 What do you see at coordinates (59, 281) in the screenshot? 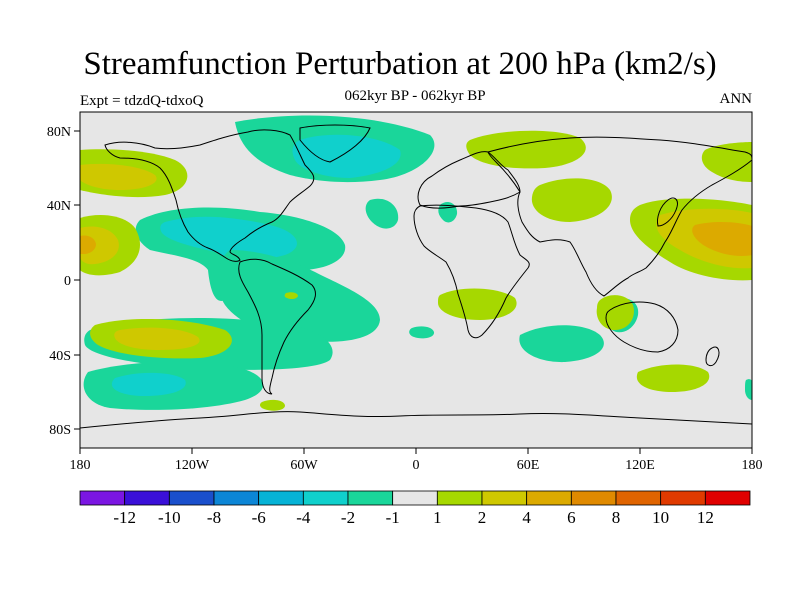
I see `lat-tick-labels: 80N 40N 0 40S 80S` at bounding box center [59, 281].